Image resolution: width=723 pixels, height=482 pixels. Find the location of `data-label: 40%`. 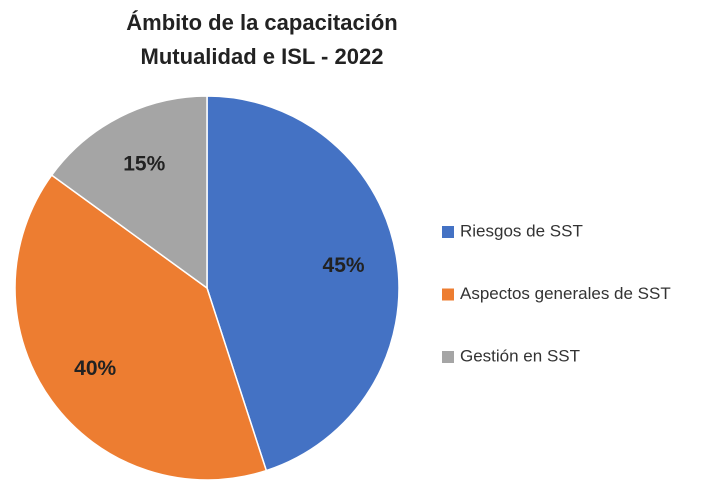

data-label: 40% is located at coordinates (95, 368).